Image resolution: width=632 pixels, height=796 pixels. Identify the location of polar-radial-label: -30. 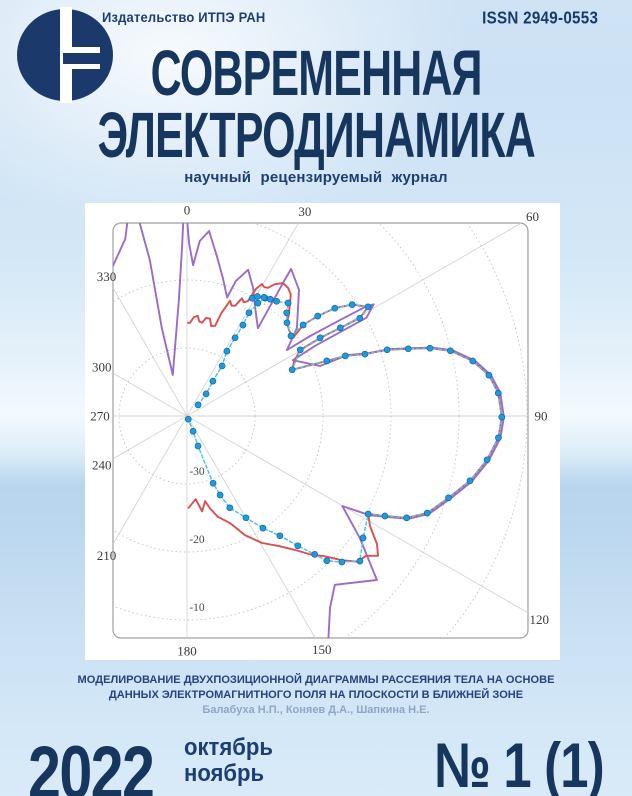
(197, 472).